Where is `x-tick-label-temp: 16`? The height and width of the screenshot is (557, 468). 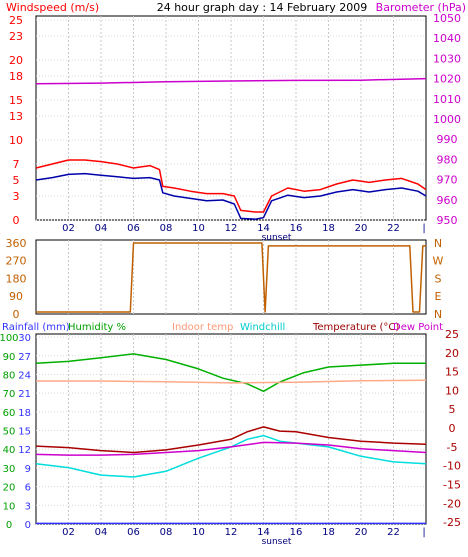
x-tick-label-temp: 16 is located at coordinates (296, 532).